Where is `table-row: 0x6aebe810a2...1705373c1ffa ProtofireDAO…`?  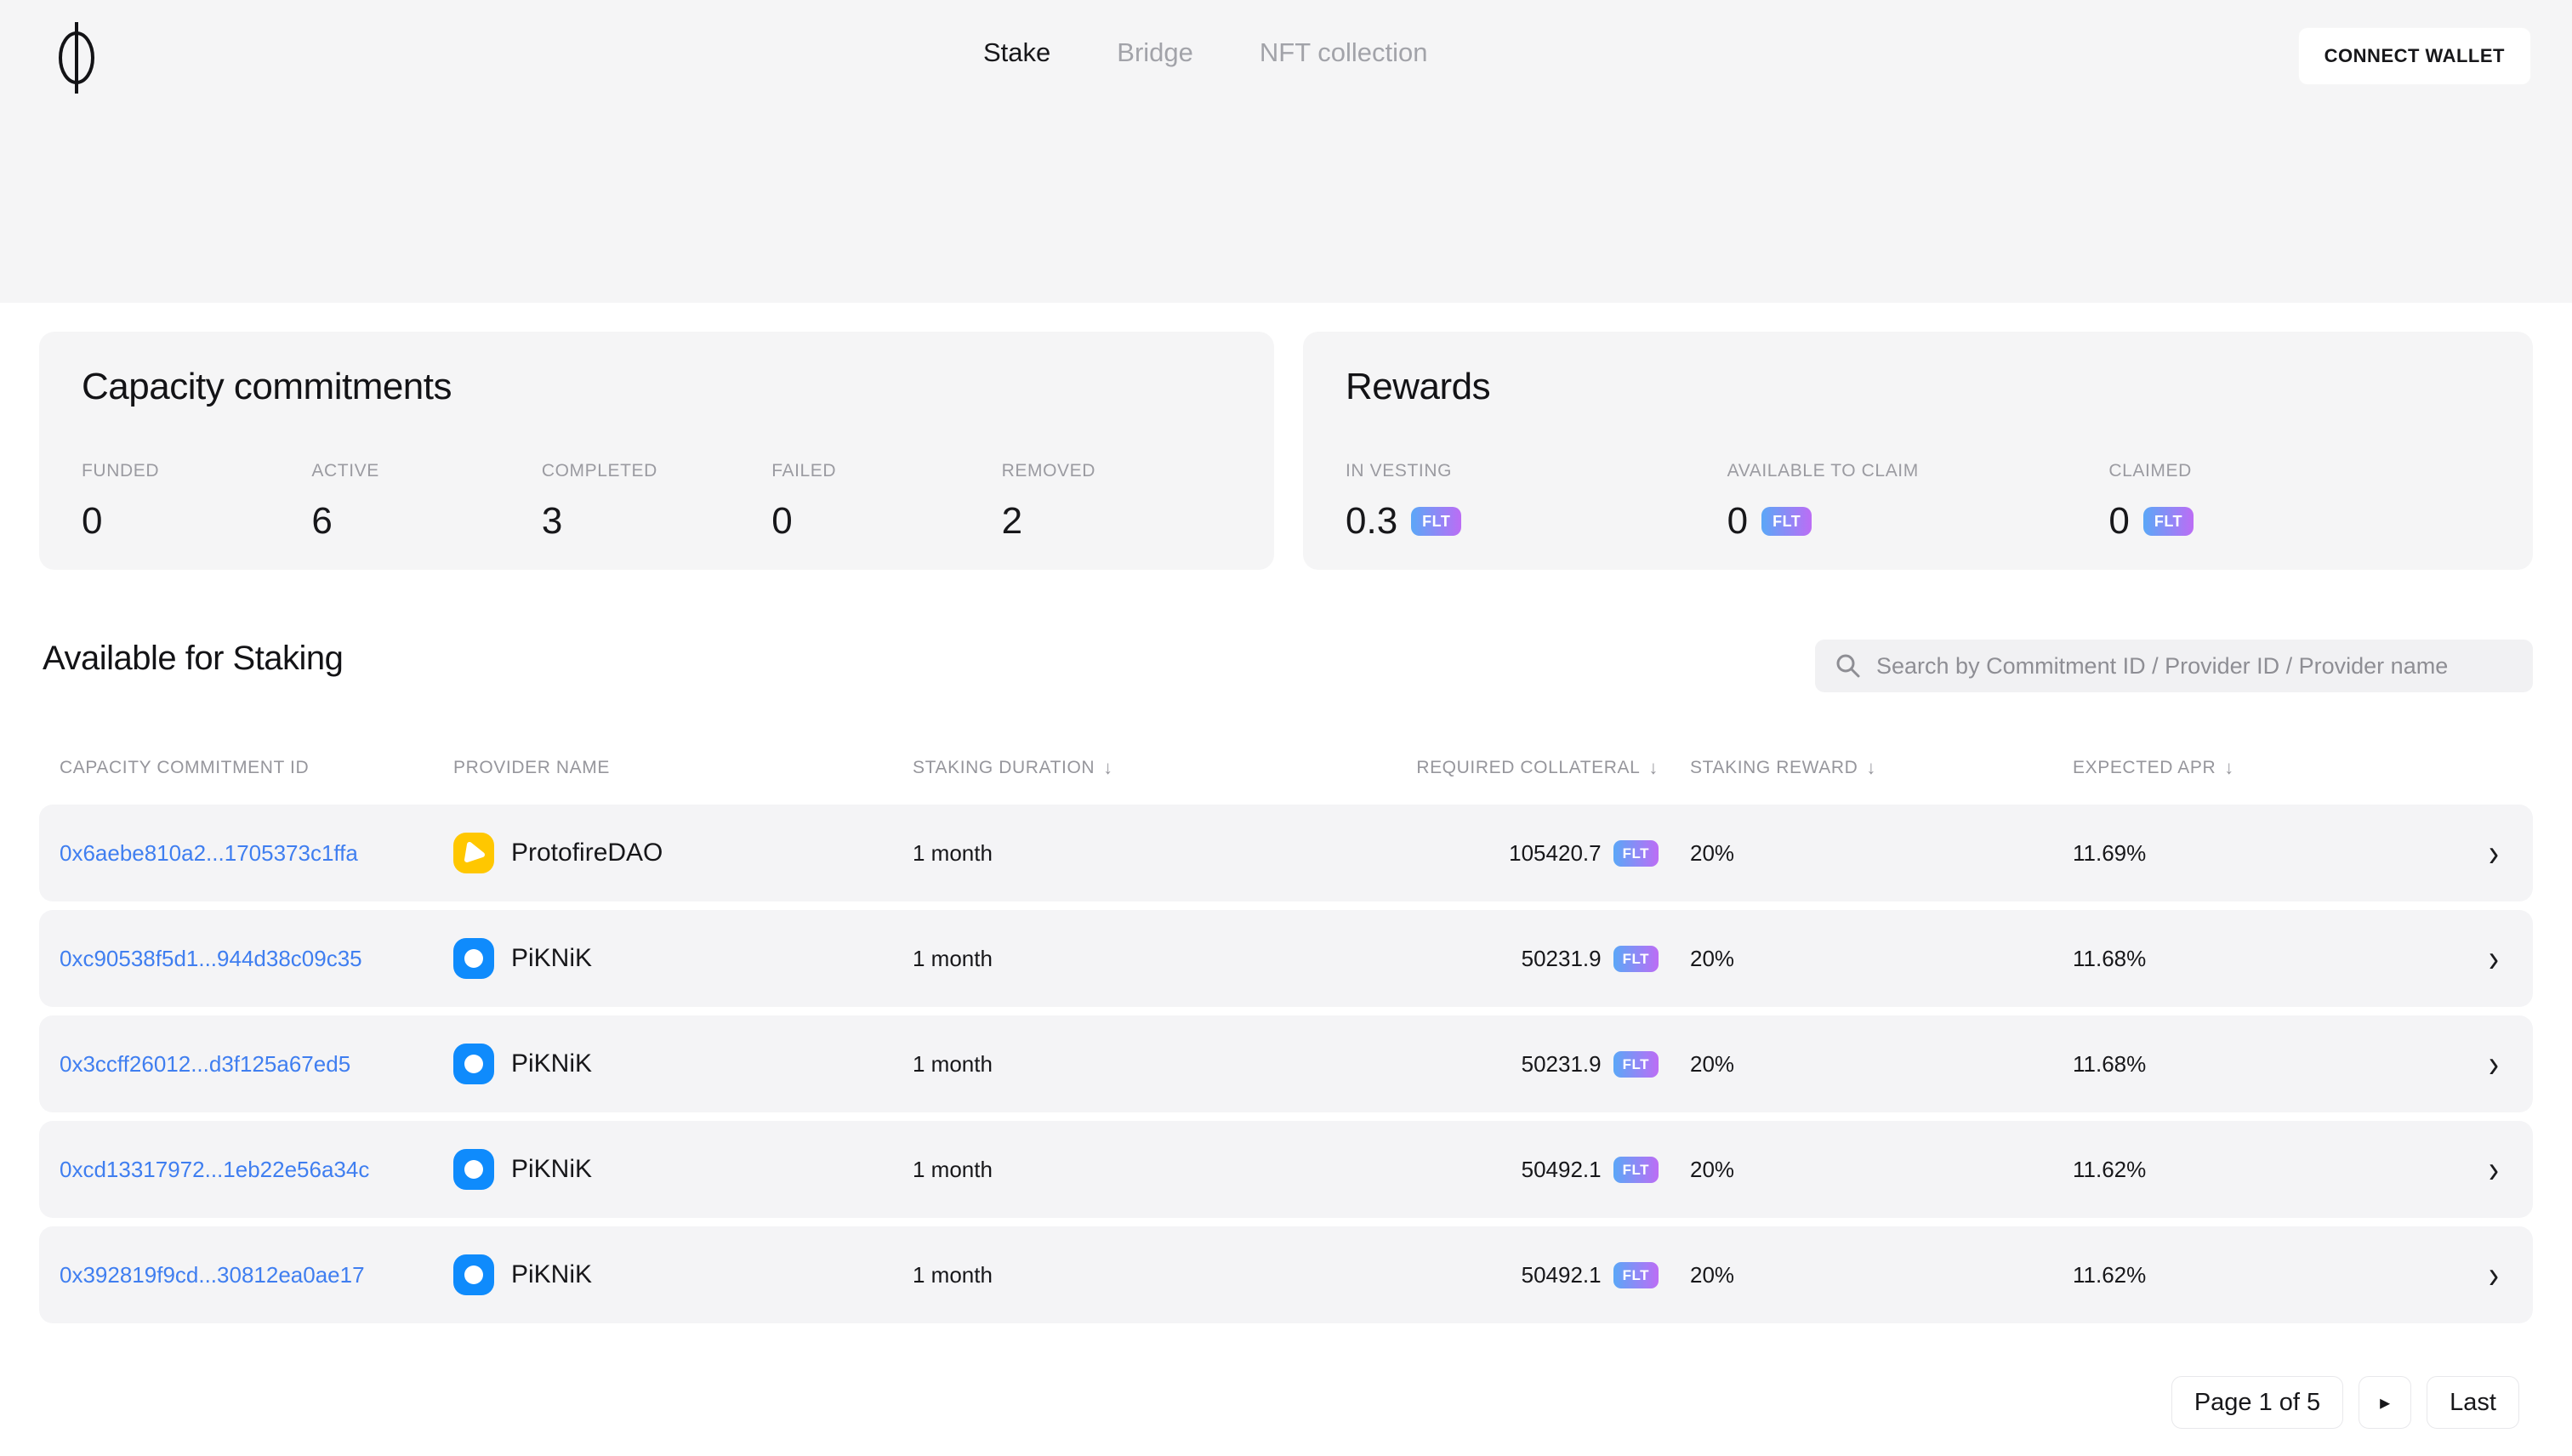
table-row: 0x6aebe810a2...1705373c1ffa ProtofireDAO… is located at coordinates (1286, 853).